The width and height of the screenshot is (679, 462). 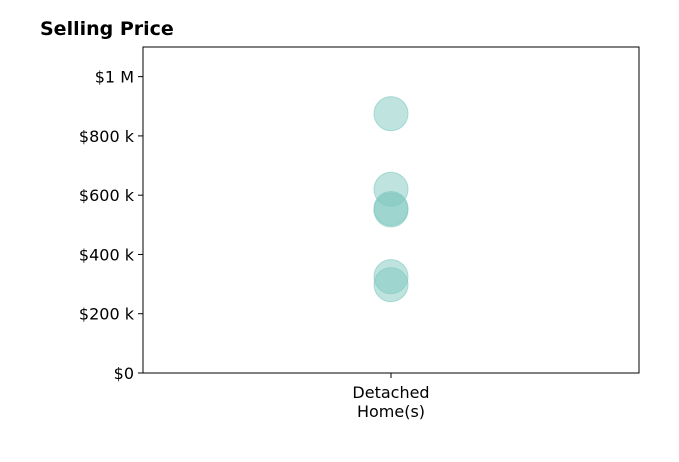 I want to click on data-points, so click(x=391, y=199).